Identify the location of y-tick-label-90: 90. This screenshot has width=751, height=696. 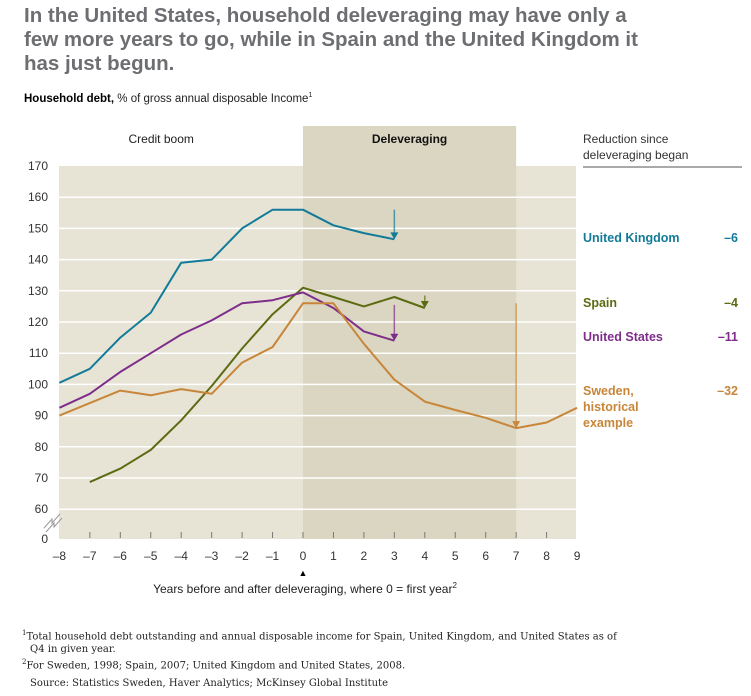
(42, 416).